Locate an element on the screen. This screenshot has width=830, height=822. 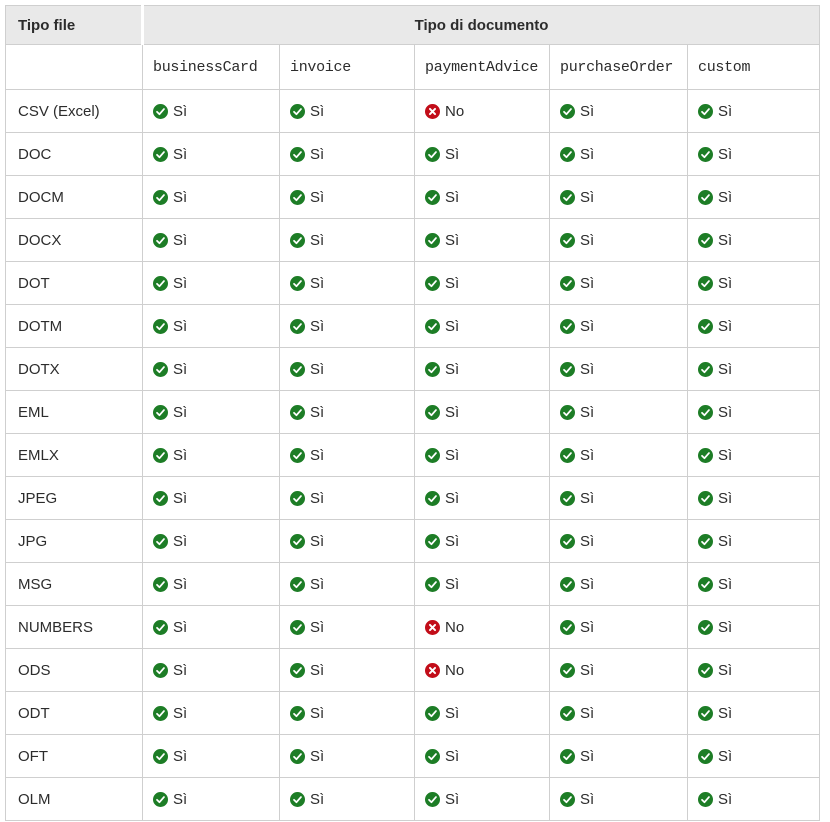
file-type-label: OLM is located at coordinates (74, 799).